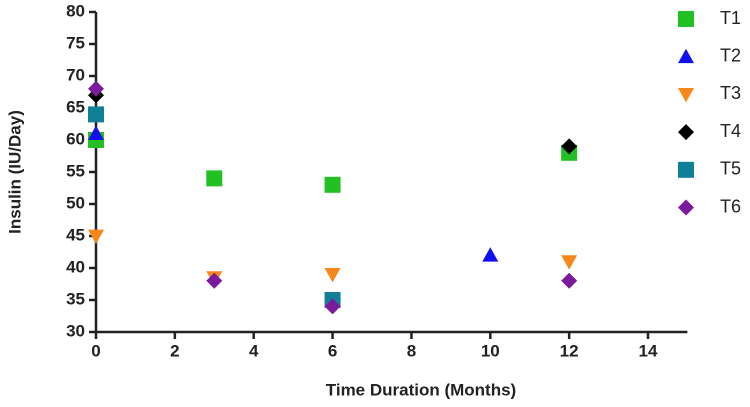 The image size is (750, 407). What do you see at coordinates (569, 350) in the screenshot?
I see `x-tick-label: 12` at bounding box center [569, 350].